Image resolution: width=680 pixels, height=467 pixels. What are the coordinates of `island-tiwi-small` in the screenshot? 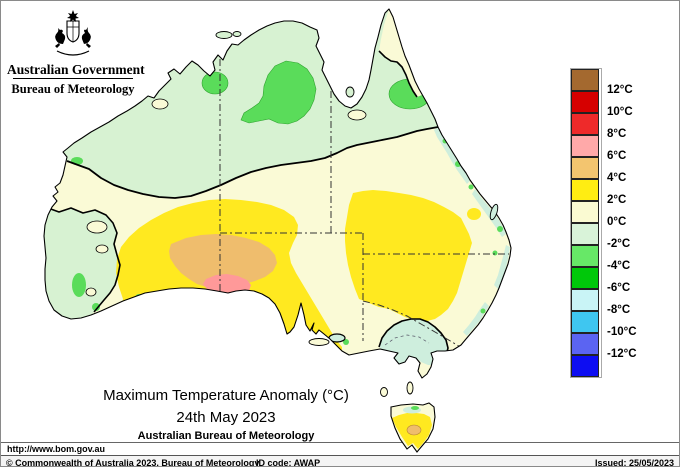 It's located at (237, 34).